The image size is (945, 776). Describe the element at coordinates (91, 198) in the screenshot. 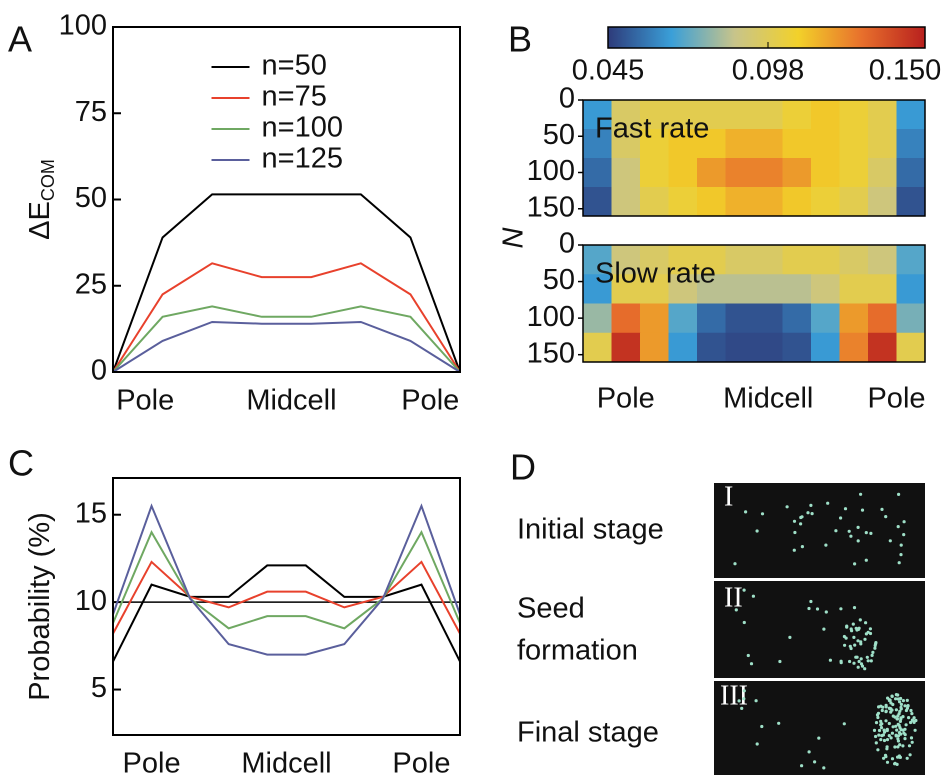

I see `y-tick-label: 50` at that location.